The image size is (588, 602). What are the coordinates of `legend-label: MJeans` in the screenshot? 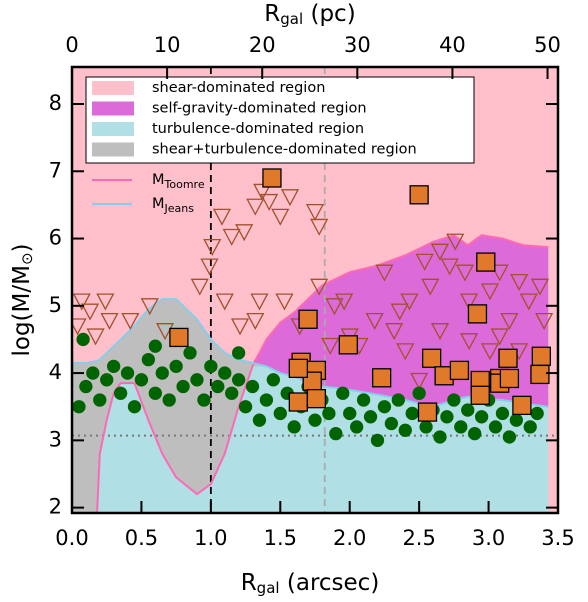 It's located at (173, 205).